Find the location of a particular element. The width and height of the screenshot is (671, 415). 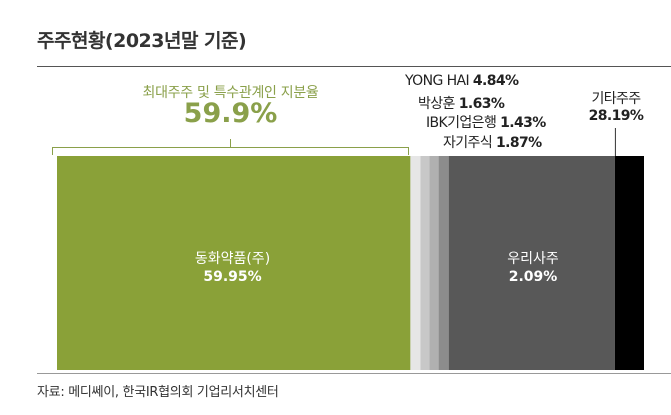

segment-label-esop: 우리사주 2.09% is located at coordinates (533, 268).